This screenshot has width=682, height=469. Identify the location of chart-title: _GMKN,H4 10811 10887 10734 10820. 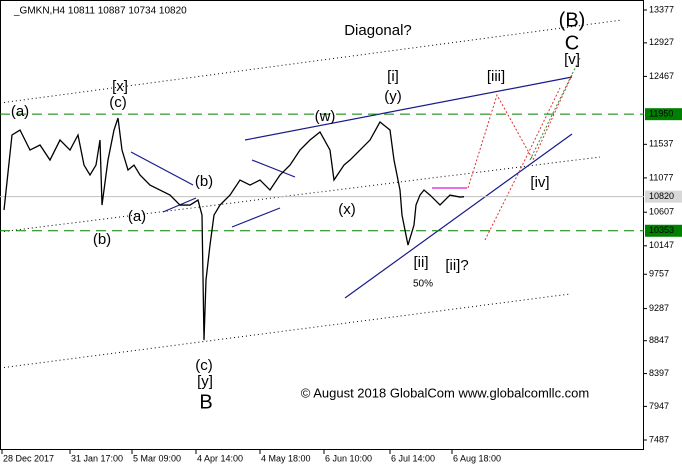
(100, 11).